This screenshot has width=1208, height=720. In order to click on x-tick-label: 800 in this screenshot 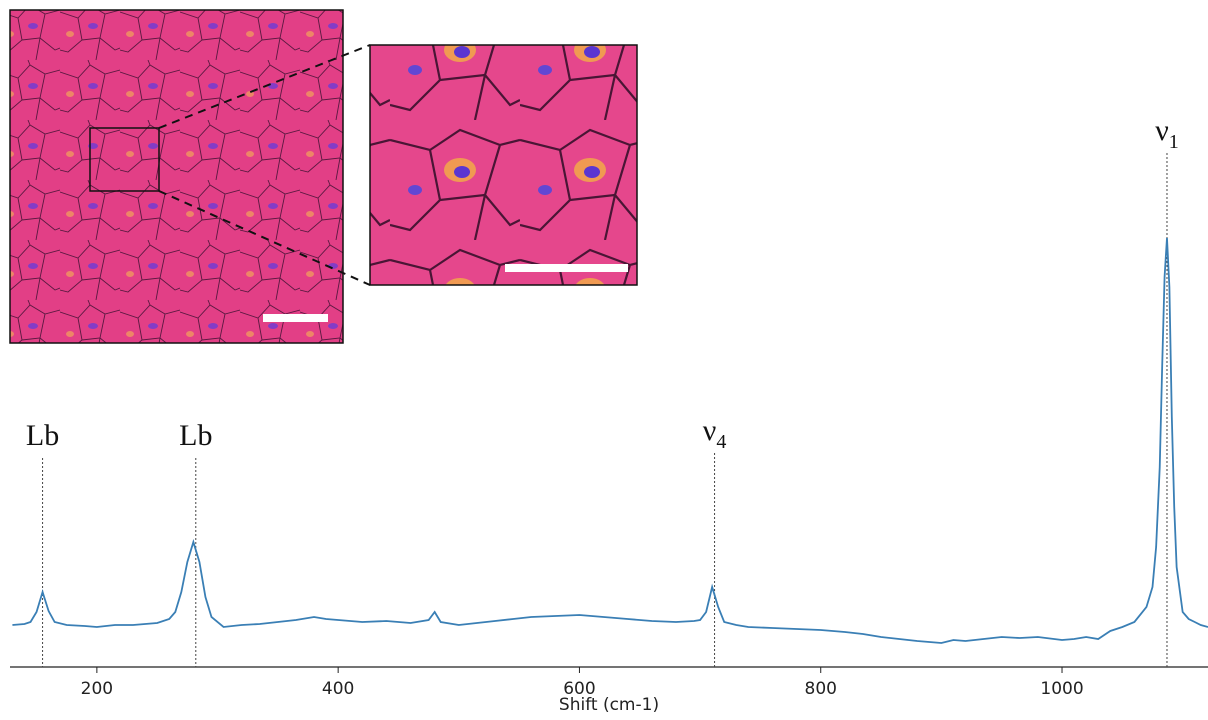, I will do `click(821, 689)`.